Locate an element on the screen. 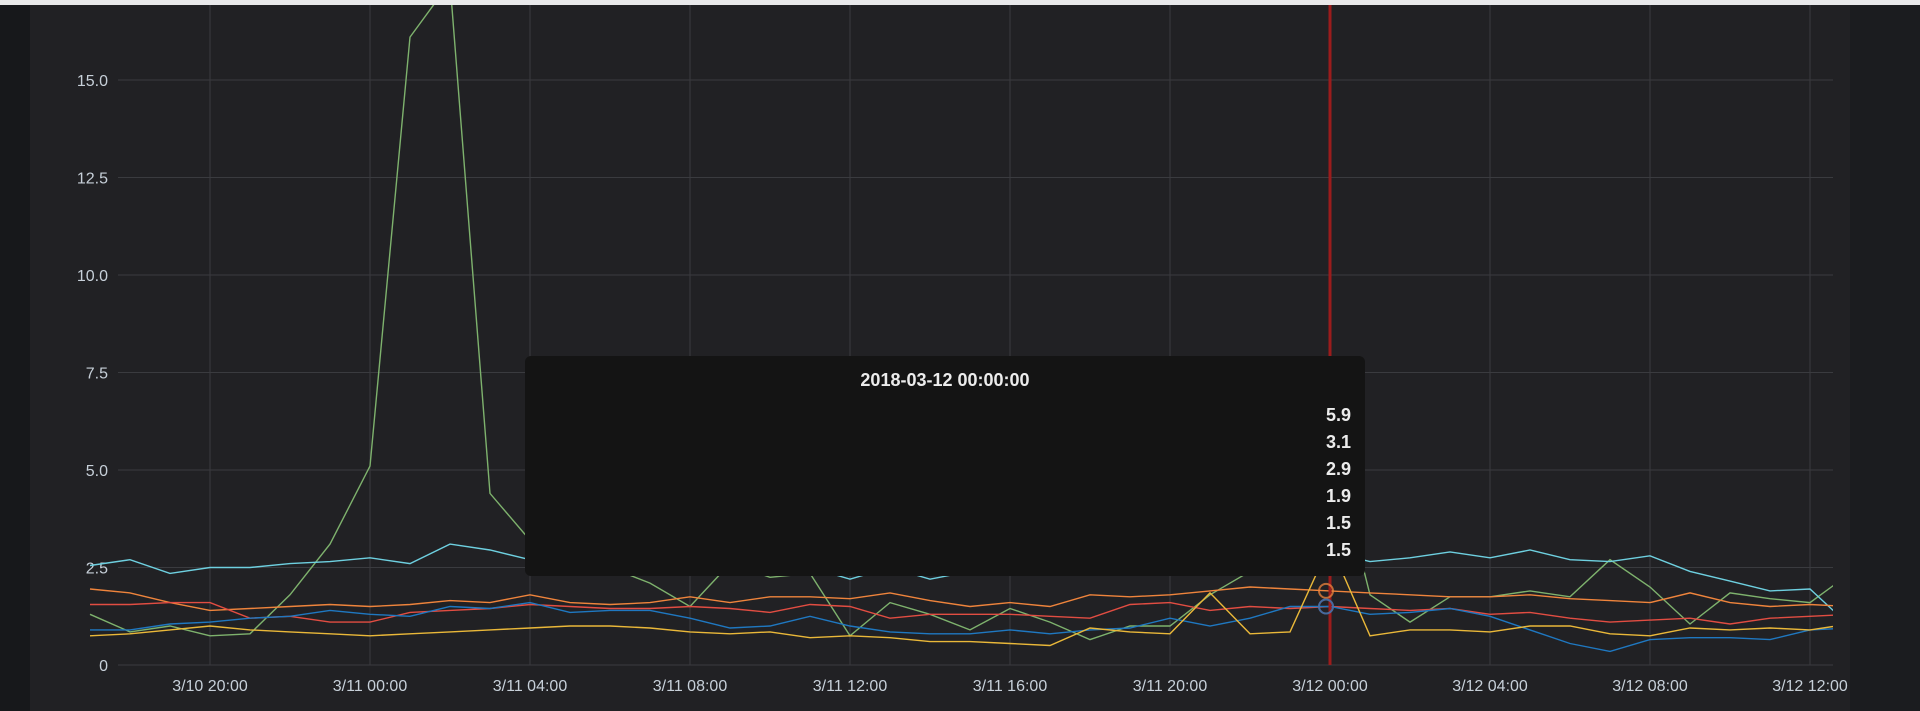 Image resolution: width=1920 pixels, height=711 pixels. hover-markers is located at coordinates (1326, 598).